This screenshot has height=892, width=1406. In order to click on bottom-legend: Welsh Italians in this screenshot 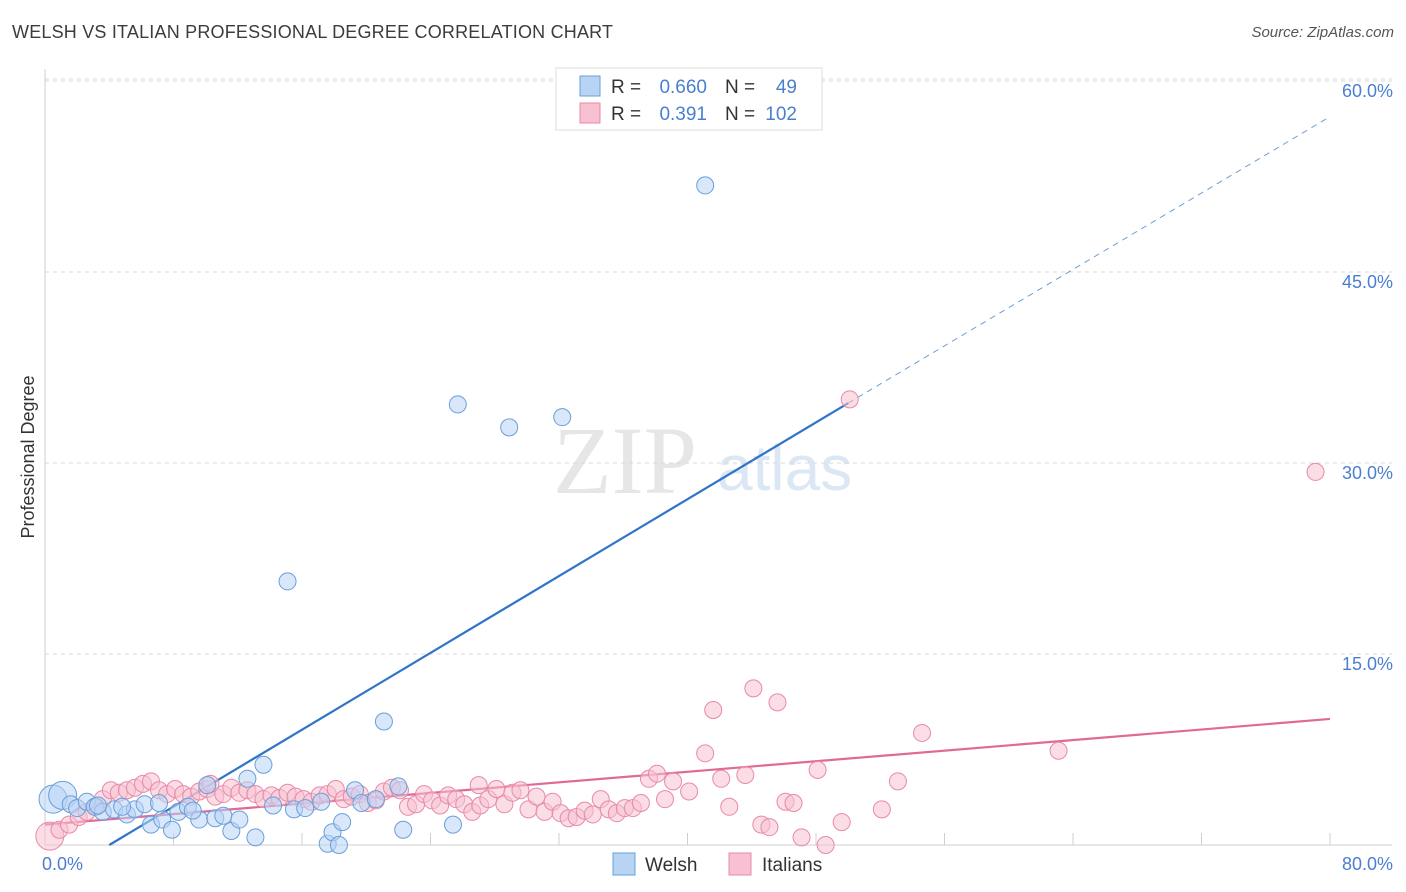, I will do `click(717, 864)`.